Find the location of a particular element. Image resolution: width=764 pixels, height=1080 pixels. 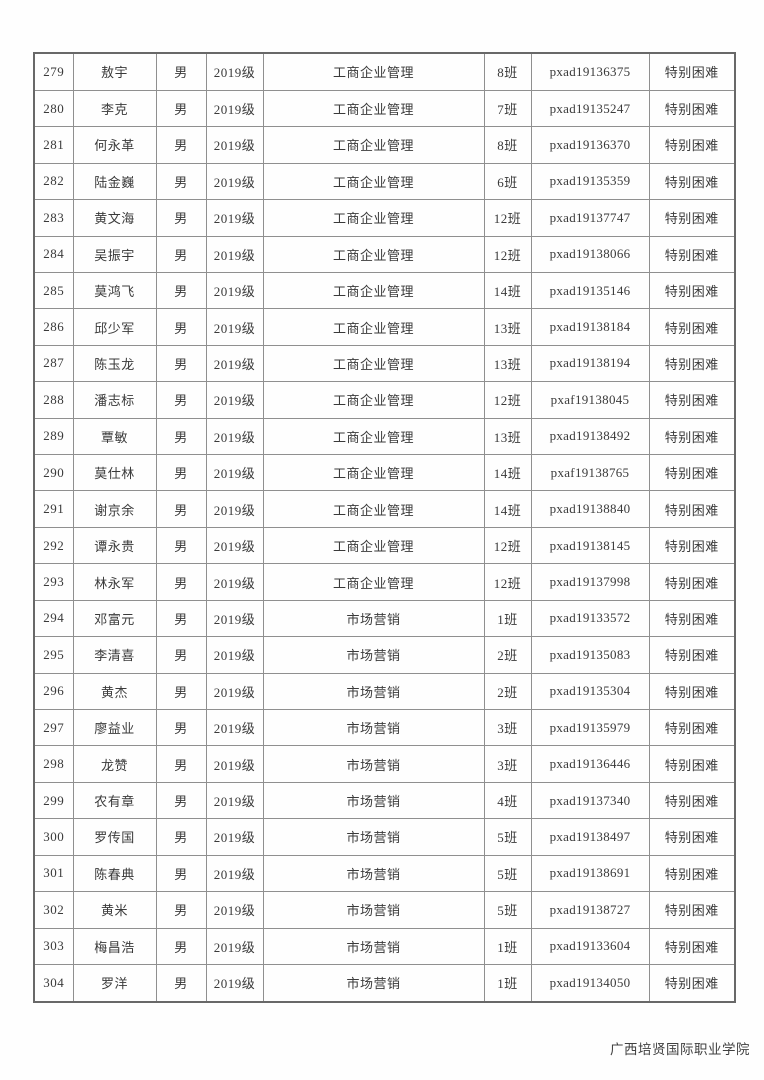

student-id-cell: pxad19138840 is located at coordinates (590, 509).